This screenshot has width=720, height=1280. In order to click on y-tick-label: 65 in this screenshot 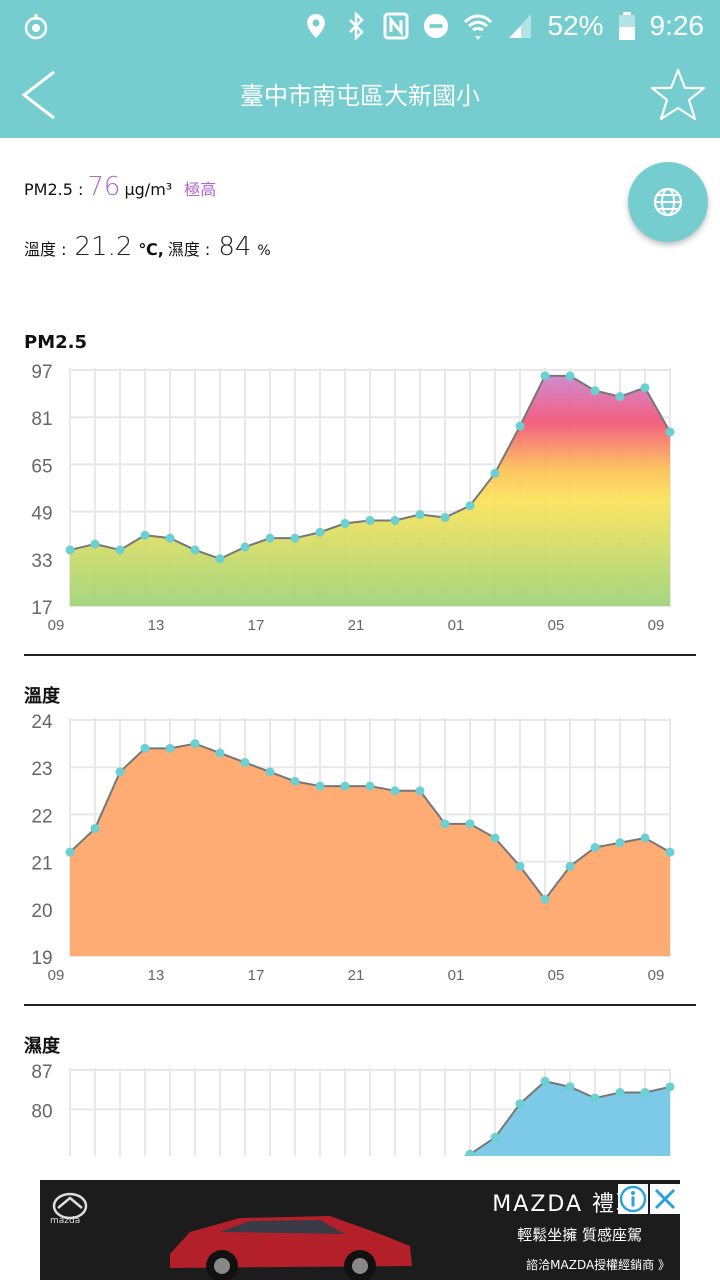, I will do `click(41, 466)`.